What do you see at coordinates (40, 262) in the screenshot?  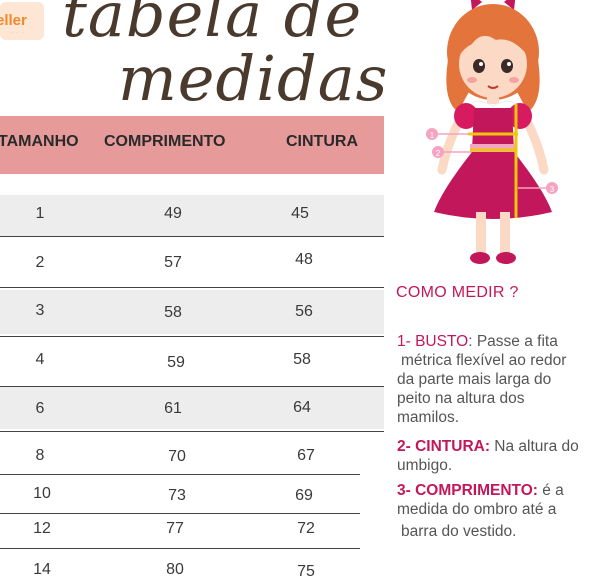 I see `table-cell: 2` at bounding box center [40, 262].